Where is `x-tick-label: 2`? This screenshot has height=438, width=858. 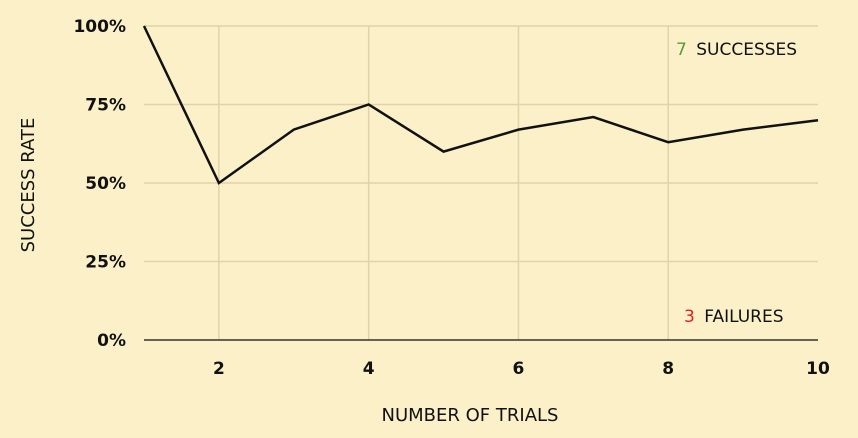
x-tick-label: 2 is located at coordinates (219, 369).